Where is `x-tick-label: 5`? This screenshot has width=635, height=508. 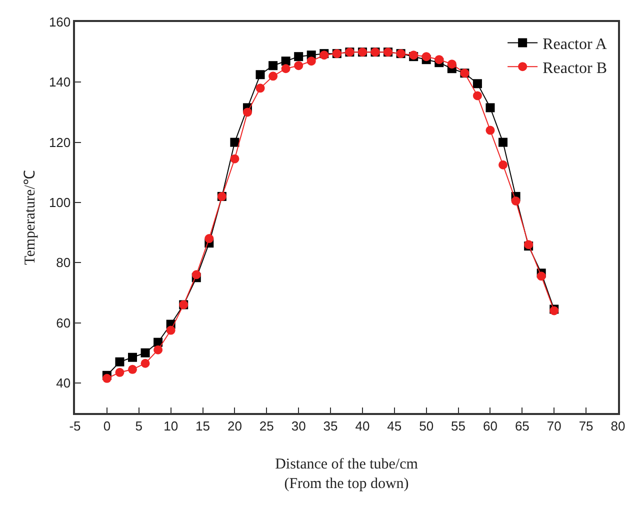
x-tick-label: 5 is located at coordinates (138, 426).